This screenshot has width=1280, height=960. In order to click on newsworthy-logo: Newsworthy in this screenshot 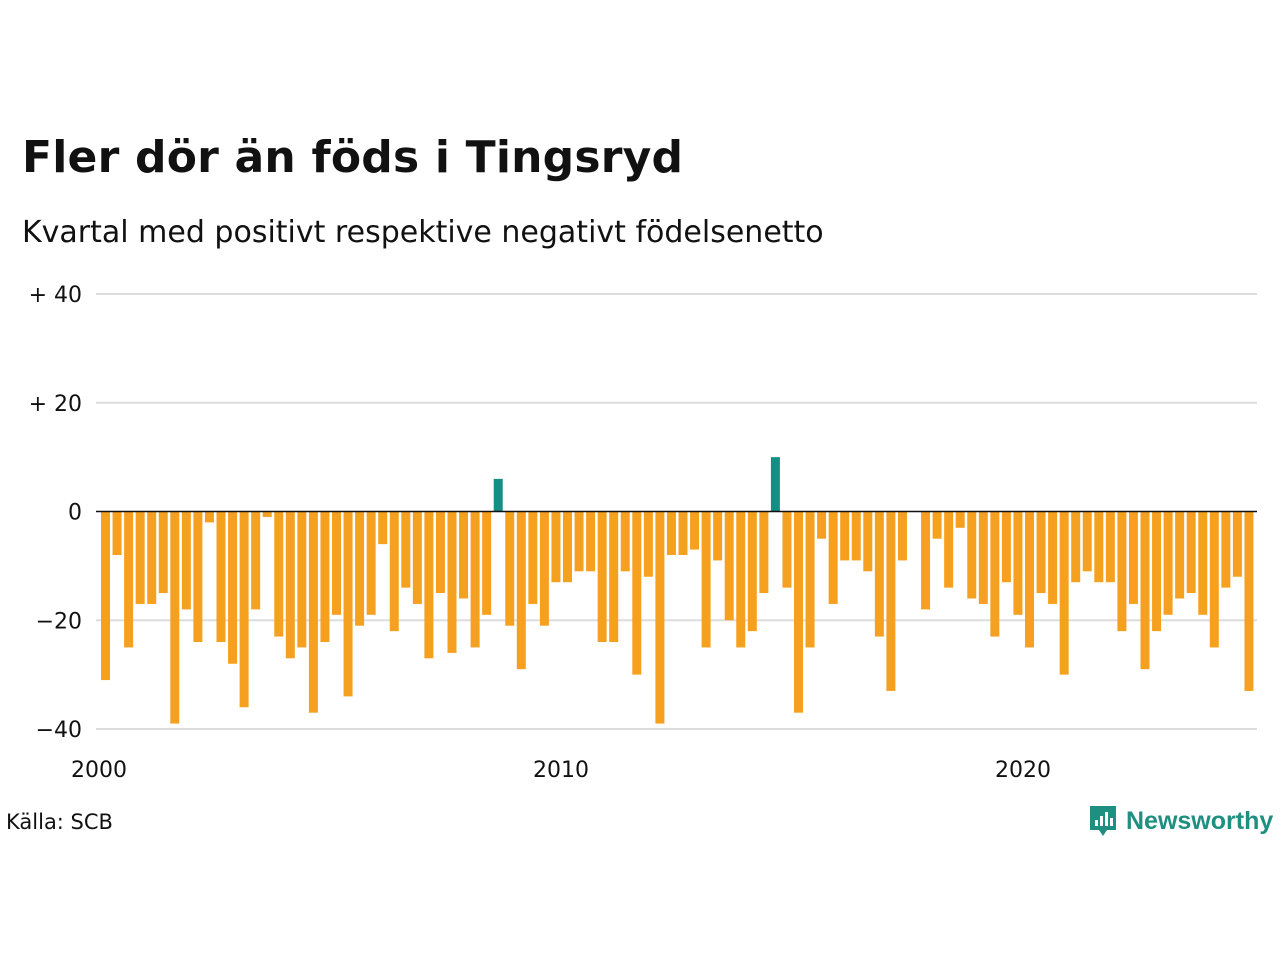, I will do `click(1180, 821)`.